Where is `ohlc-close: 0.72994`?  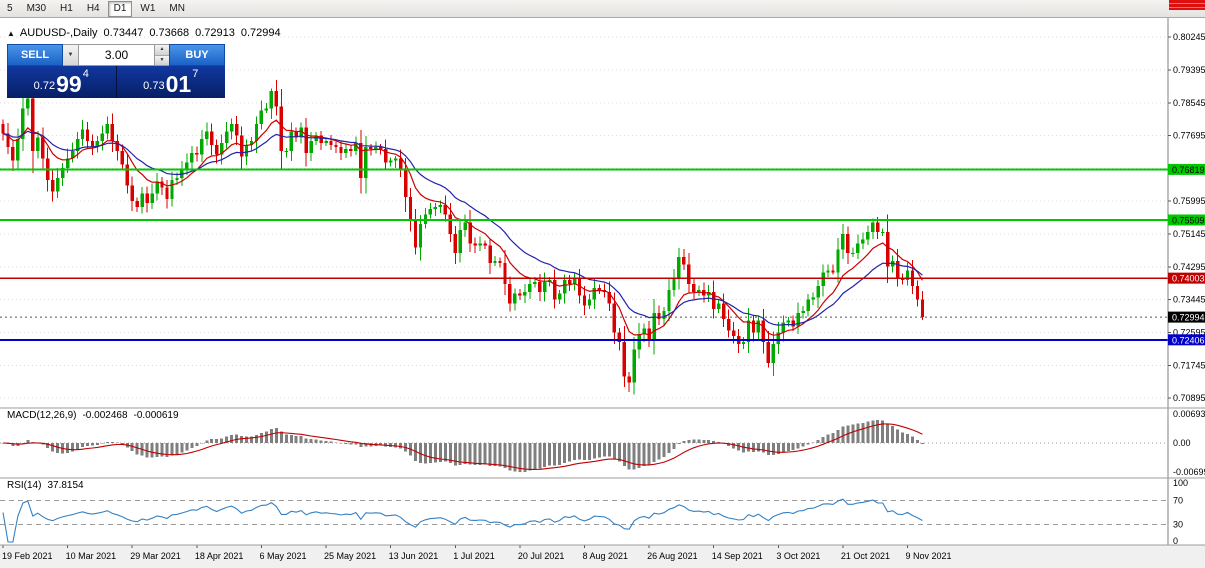
ohlc-close: 0.72994 is located at coordinates (260, 33).